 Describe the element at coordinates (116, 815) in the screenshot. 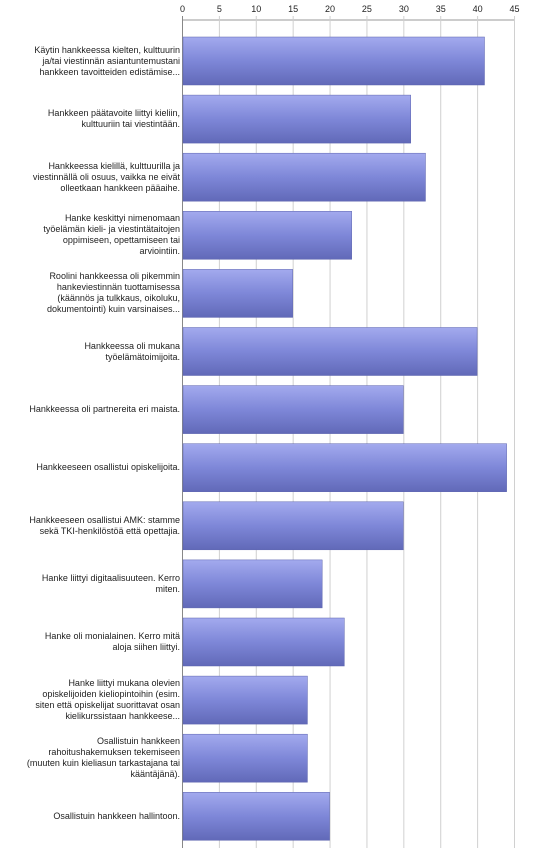

I see `category-label: Osallistuin hankkeen hallintoon.` at that location.